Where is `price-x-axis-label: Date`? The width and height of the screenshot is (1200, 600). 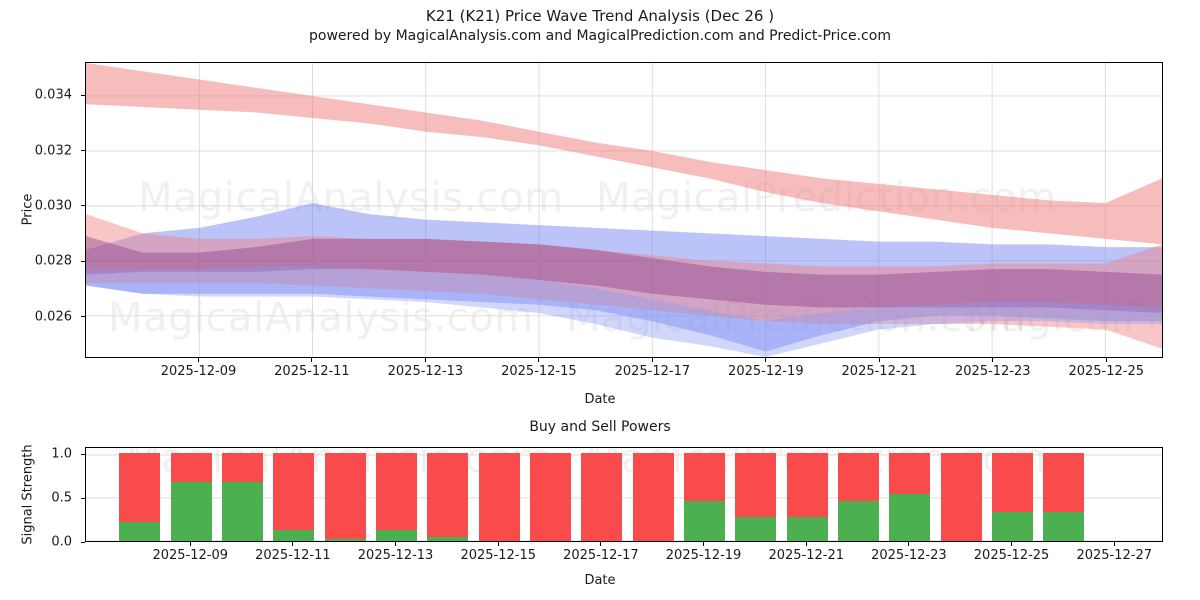 price-x-axis-label: Date is located at coordinates (600, 399).